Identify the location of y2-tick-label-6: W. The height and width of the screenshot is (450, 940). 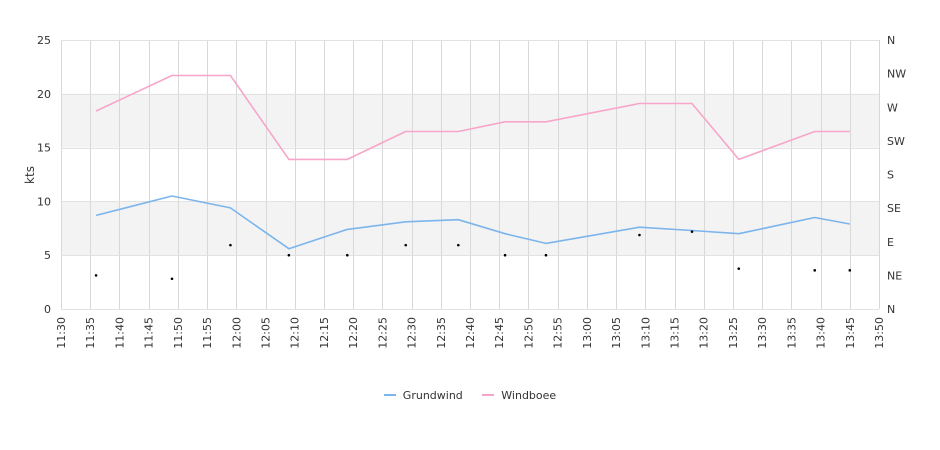
(892, 107).